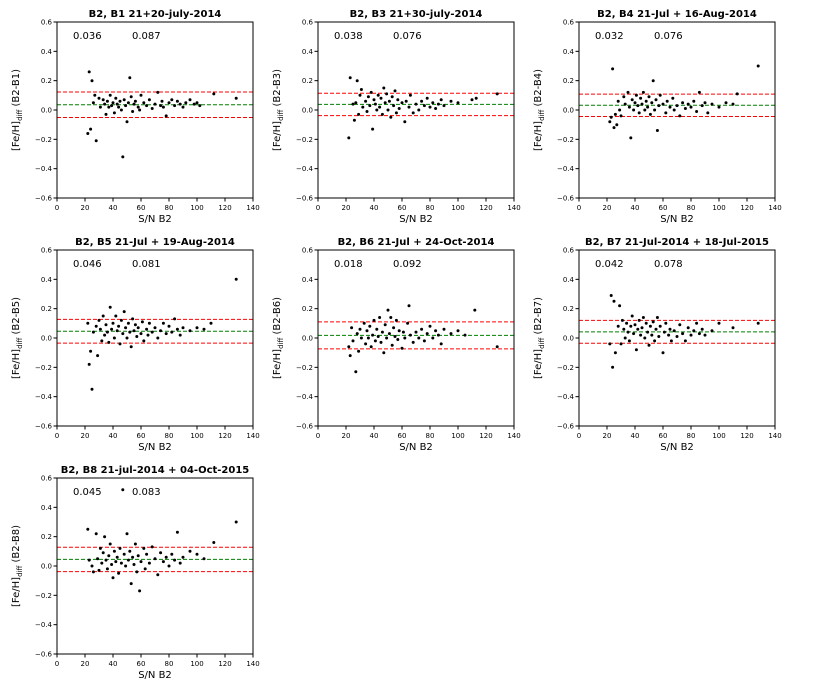 This screenshot has width=830, height=692. What do you see at coordinates (539, 338) in the screenshot?
I see `y-axis-label: [Fe/H]diff (B2-B7)` at bounding box center [539, 338].